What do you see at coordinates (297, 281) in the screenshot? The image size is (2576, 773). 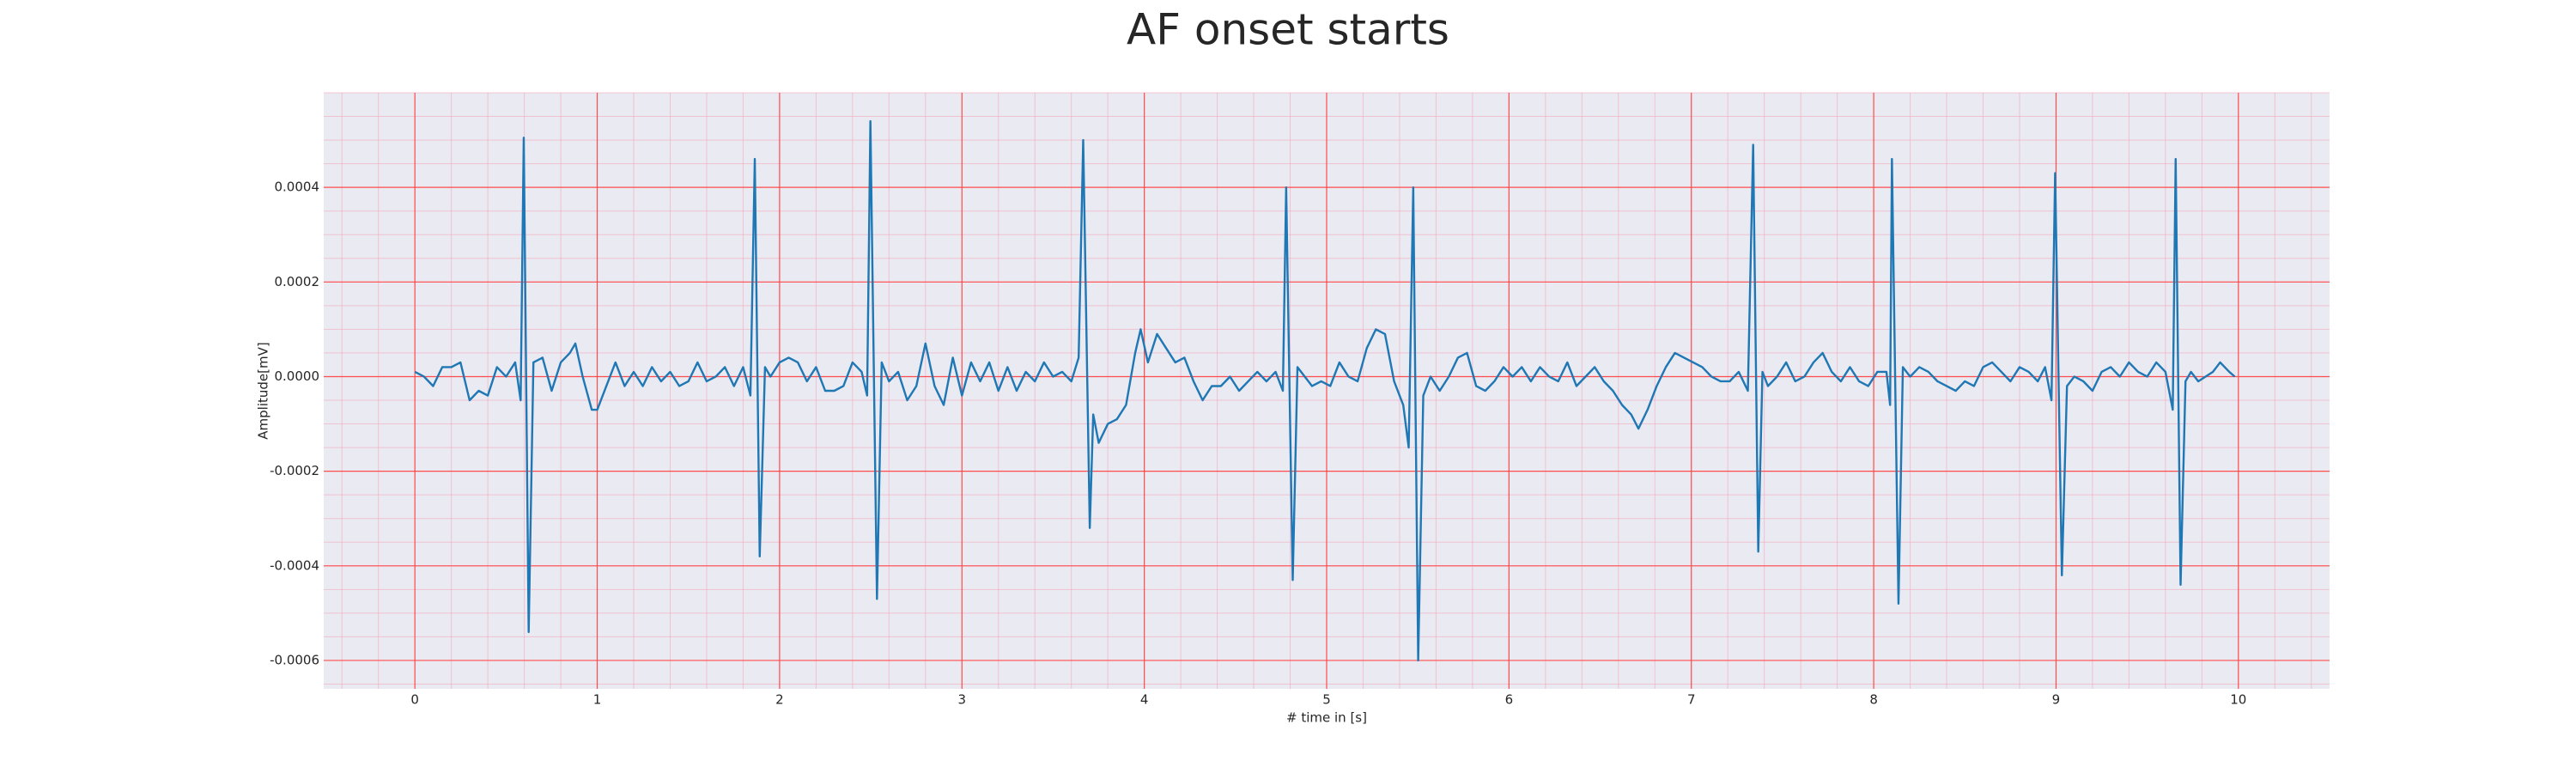 I see `y-tick-label: 0.0002` at bounding box center [297, 281].